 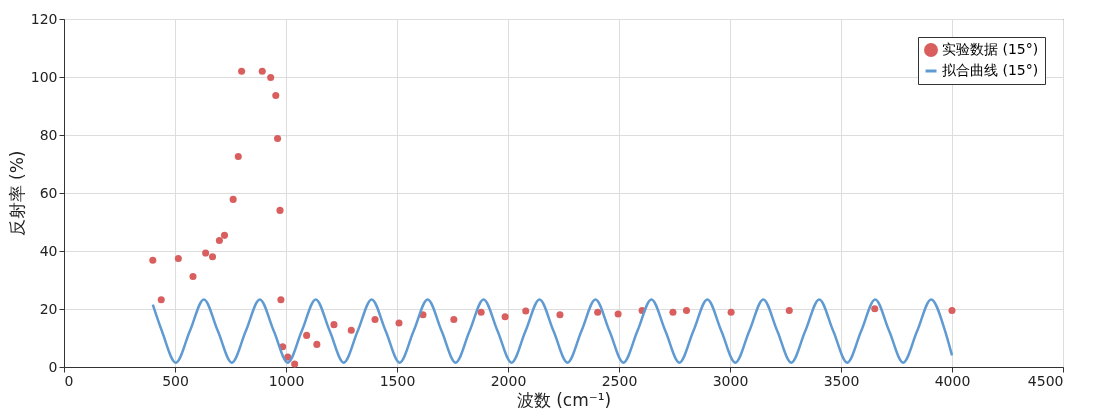 What do you see at coordinates (53, 366) in the screenshot?
I see `y-tick-label: 0` at bounding box center [53, 366].